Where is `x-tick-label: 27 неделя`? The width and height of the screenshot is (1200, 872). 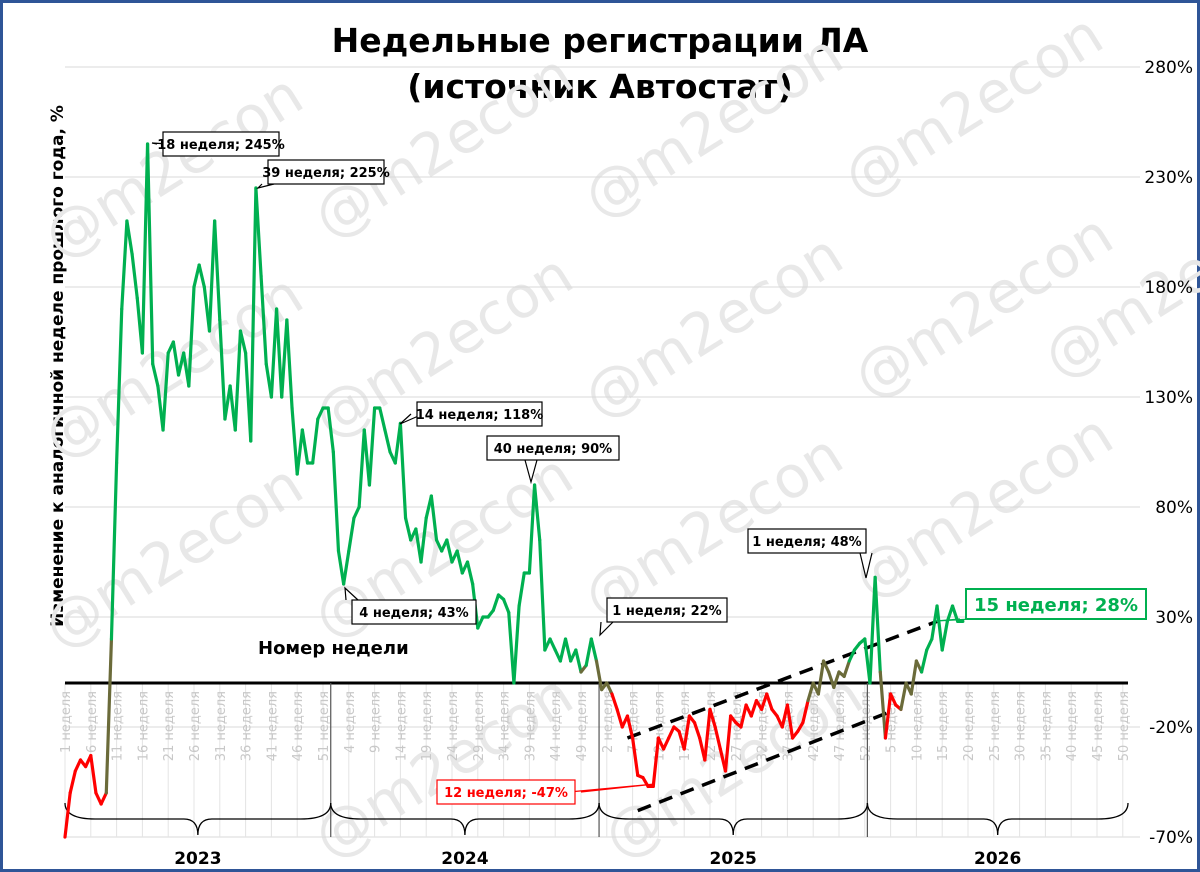
x-tick-label: 27 неделя is located at coordinates (737, 726).